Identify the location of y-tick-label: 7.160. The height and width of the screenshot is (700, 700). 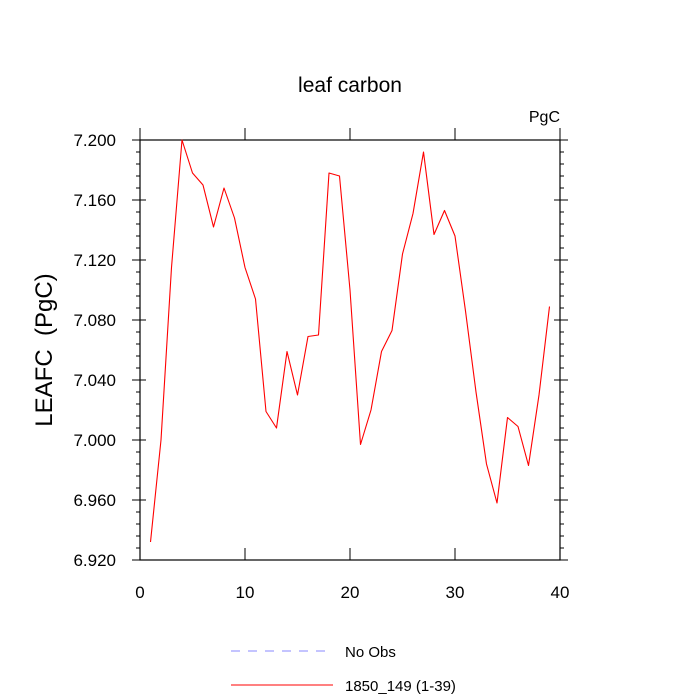
(94, 200).